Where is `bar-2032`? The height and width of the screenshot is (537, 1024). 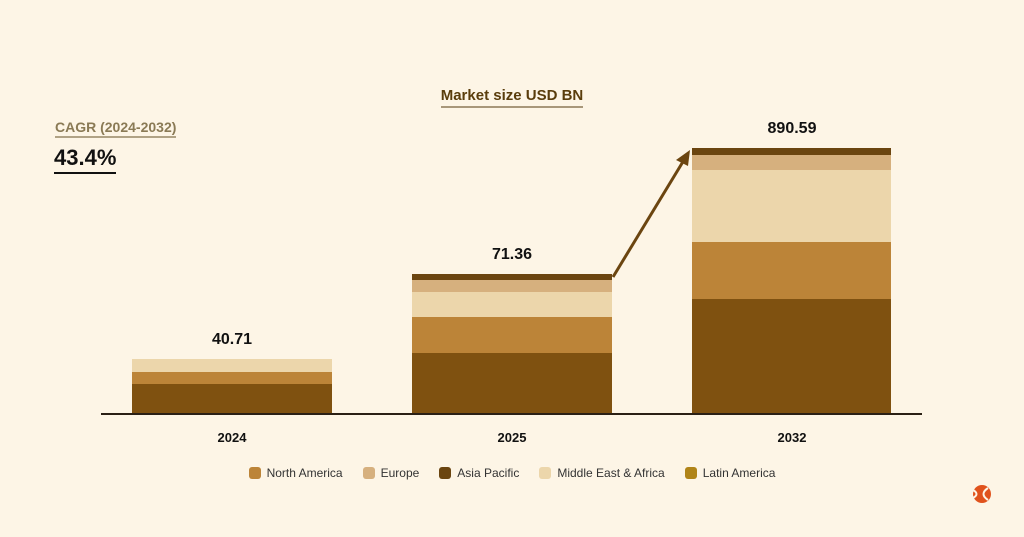
bar-2032 is located at coordinates (791, 280).